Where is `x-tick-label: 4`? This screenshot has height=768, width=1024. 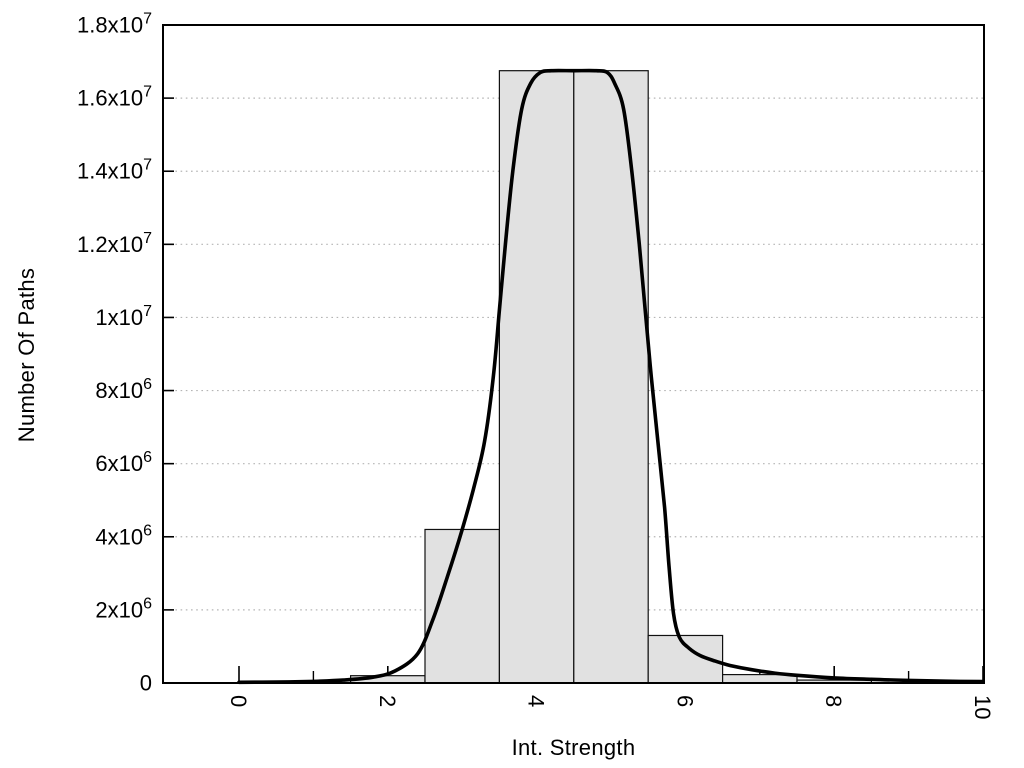 x-tick-label: 4 is located at coordinates (536, 701).